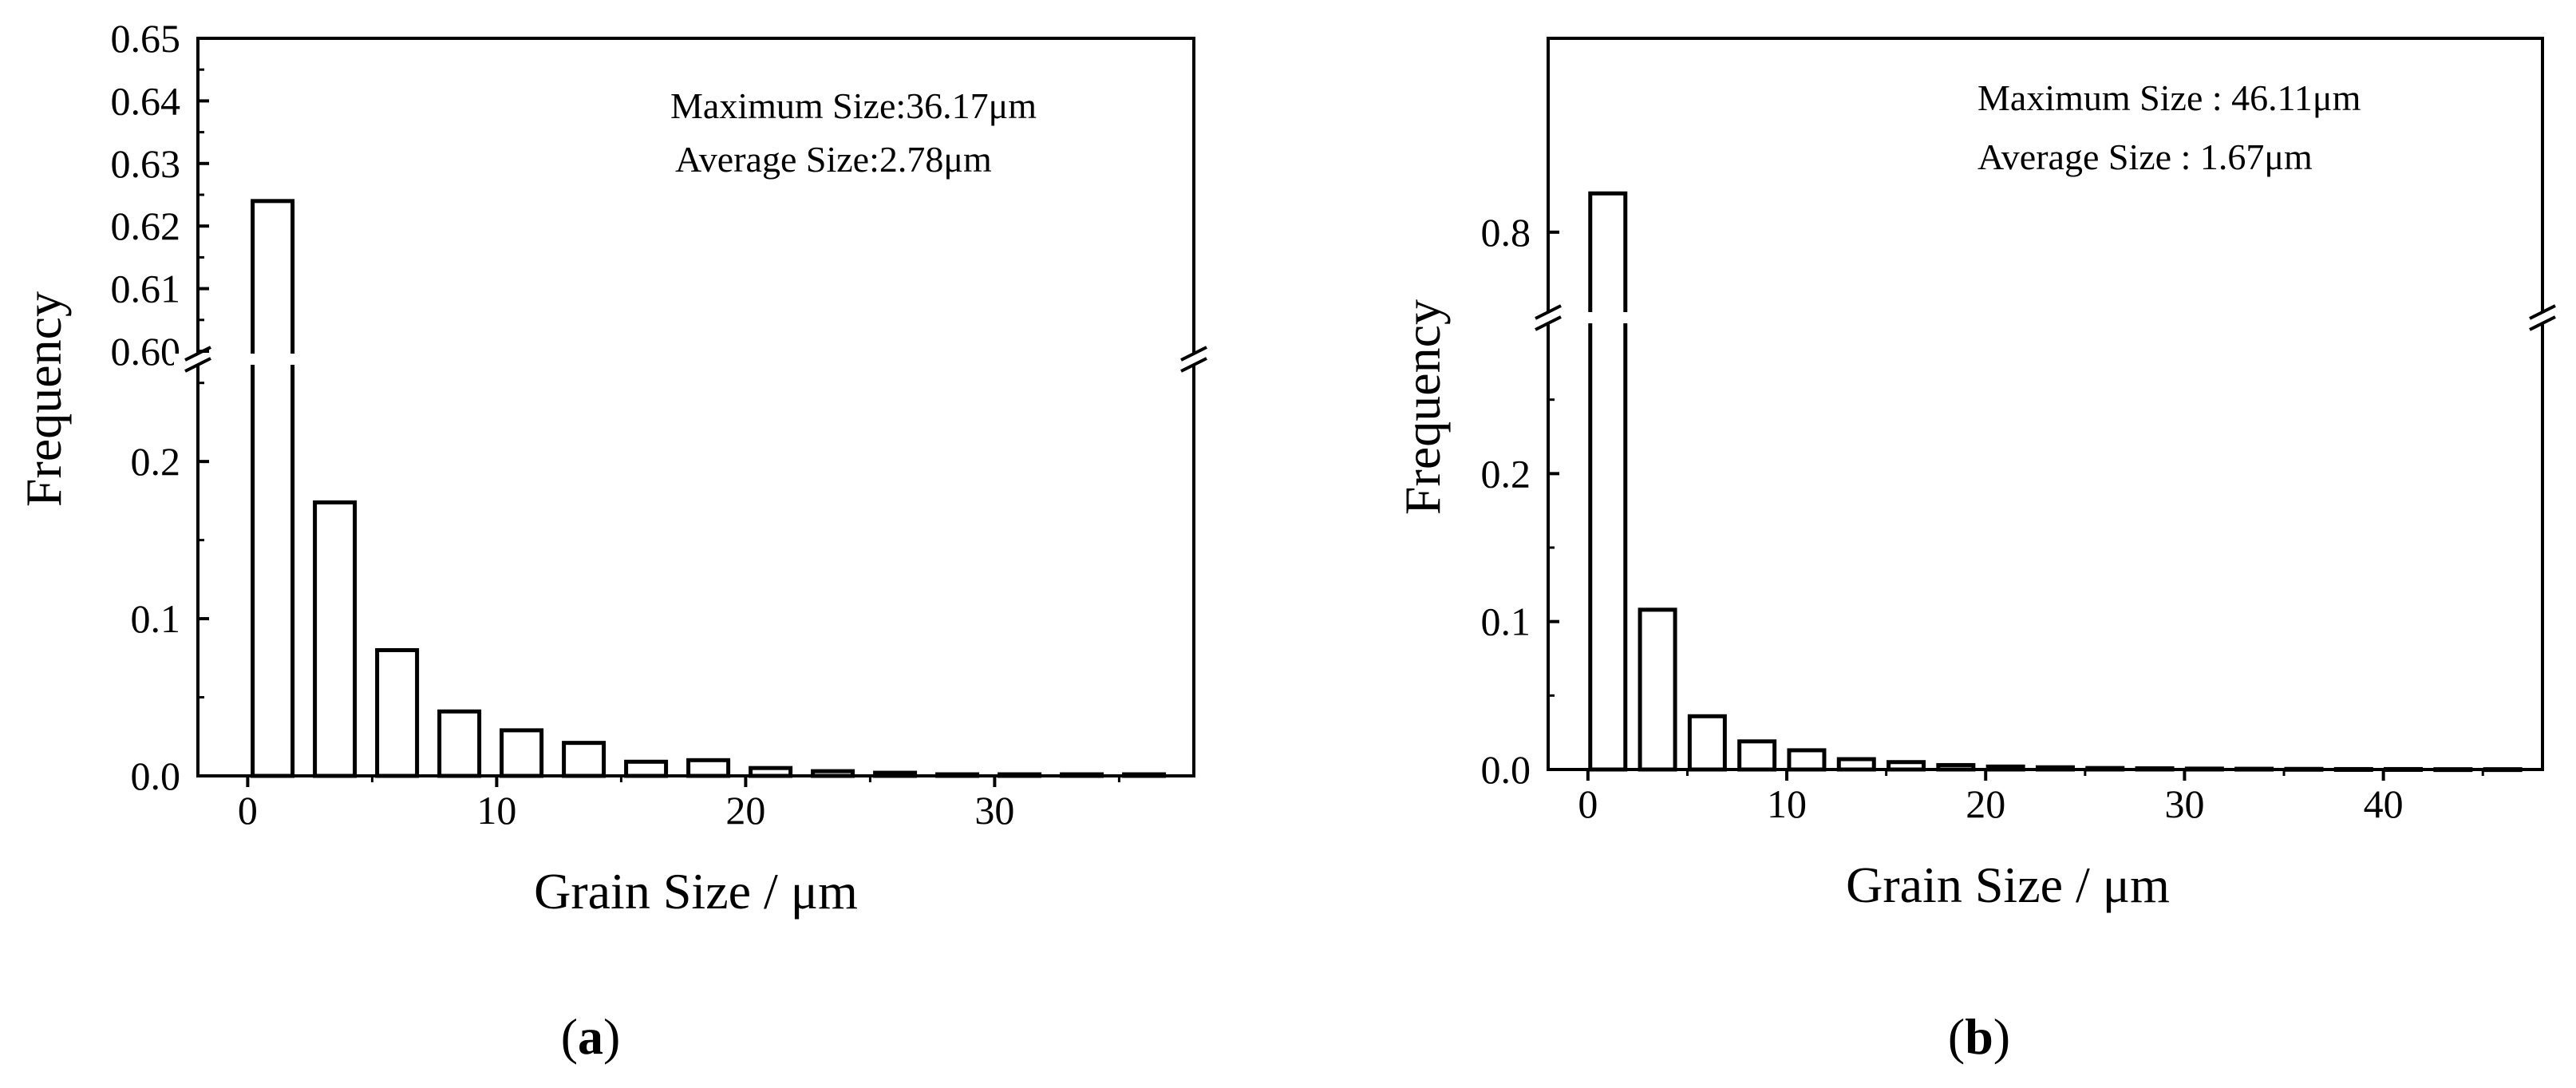 The height and width of the screenshot is (1088, 2576). Describe the element at coordinates (853, 105) in the screenshot. I see `annotation-max-size: Maximum Size:36.17μm` at that location.